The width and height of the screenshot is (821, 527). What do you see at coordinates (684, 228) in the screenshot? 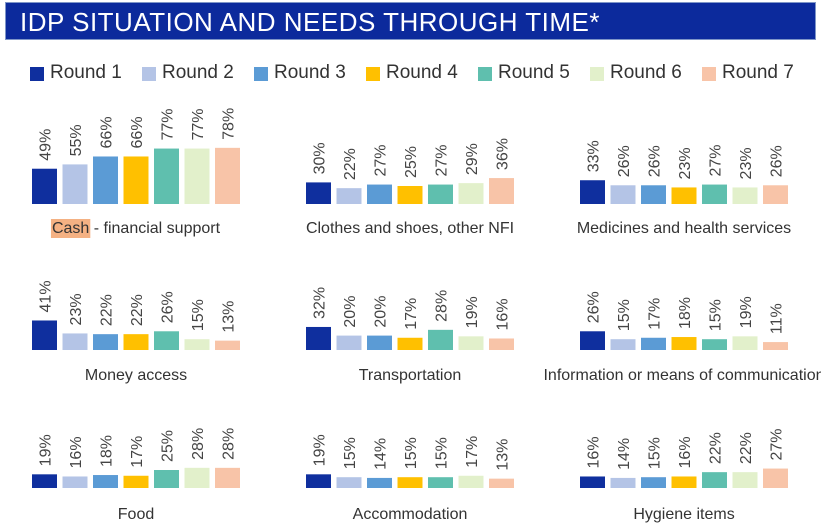
I see `panel-label: Medicines and health services` at bounding box center [684, 228].